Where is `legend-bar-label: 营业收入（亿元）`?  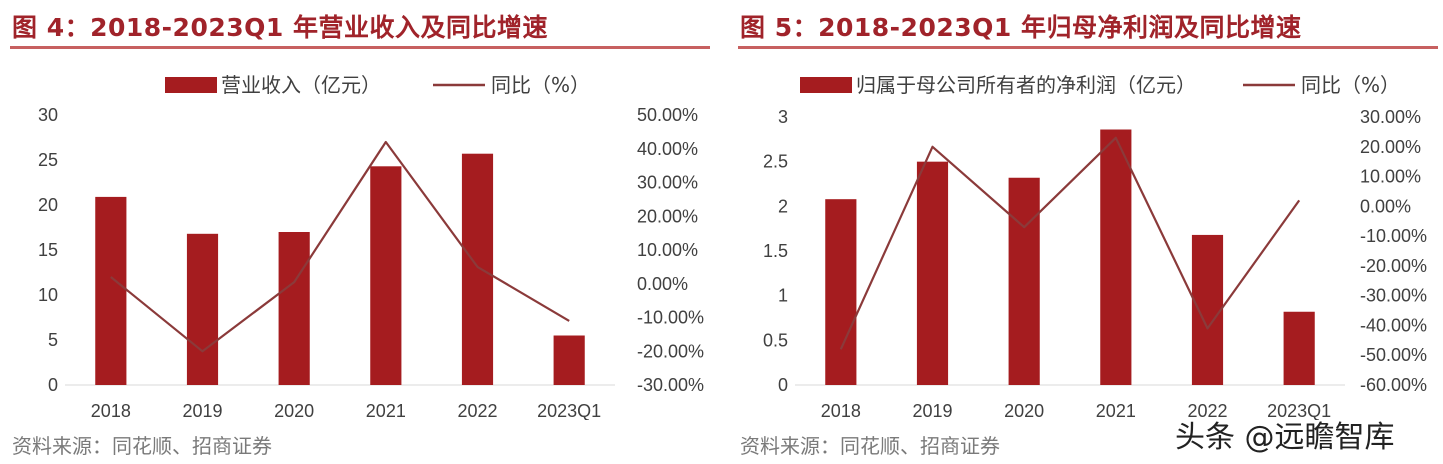
legend-bar-label: 营业收入（亿元） is located at coordinates (301, 85).